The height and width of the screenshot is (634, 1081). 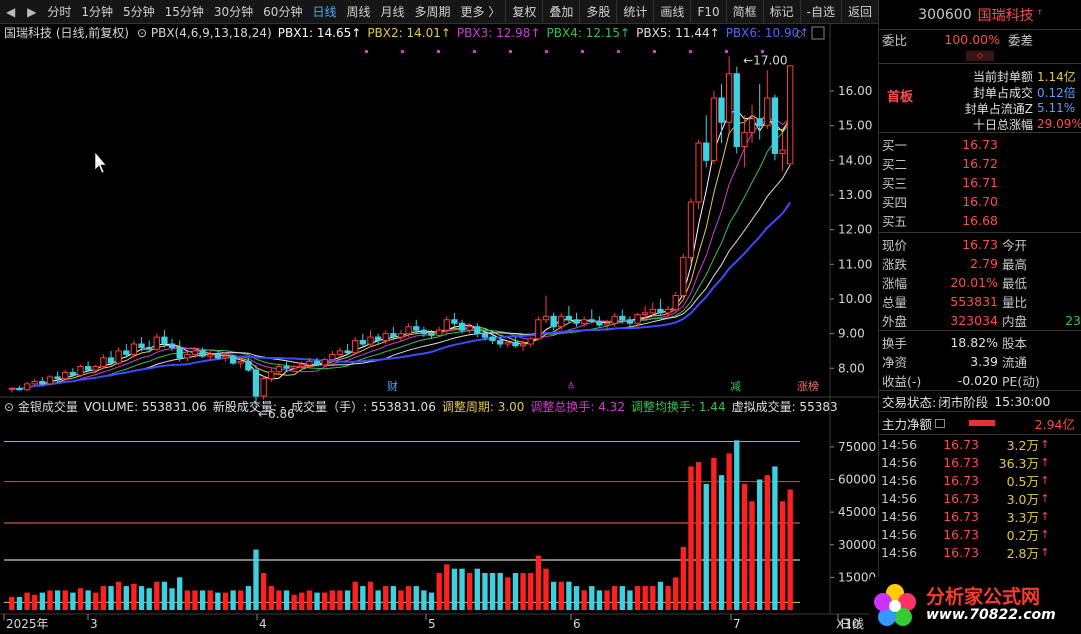 What do you see at coordinates (560, 12) in the screenshot?
I see `toolbar-button: 叠加` at bounding box center [560, 12].